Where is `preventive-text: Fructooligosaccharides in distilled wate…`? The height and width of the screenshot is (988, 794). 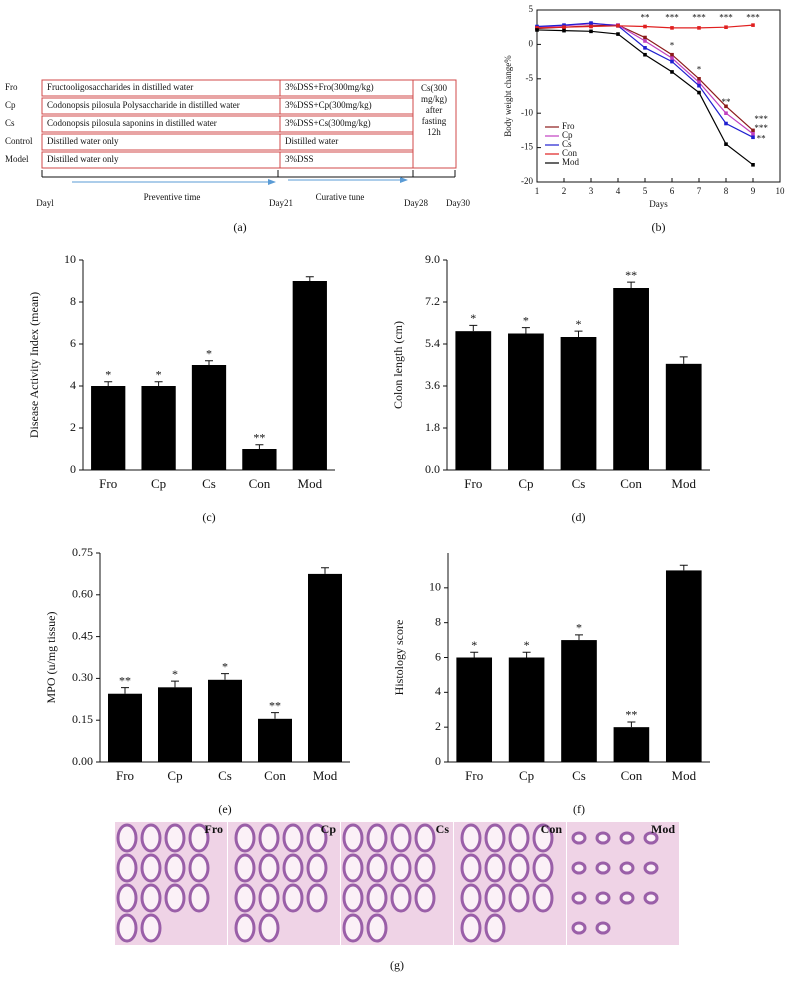 preventive-text: Fructooligosaccharides in distilled wate… is located at coordinates (120, 87).